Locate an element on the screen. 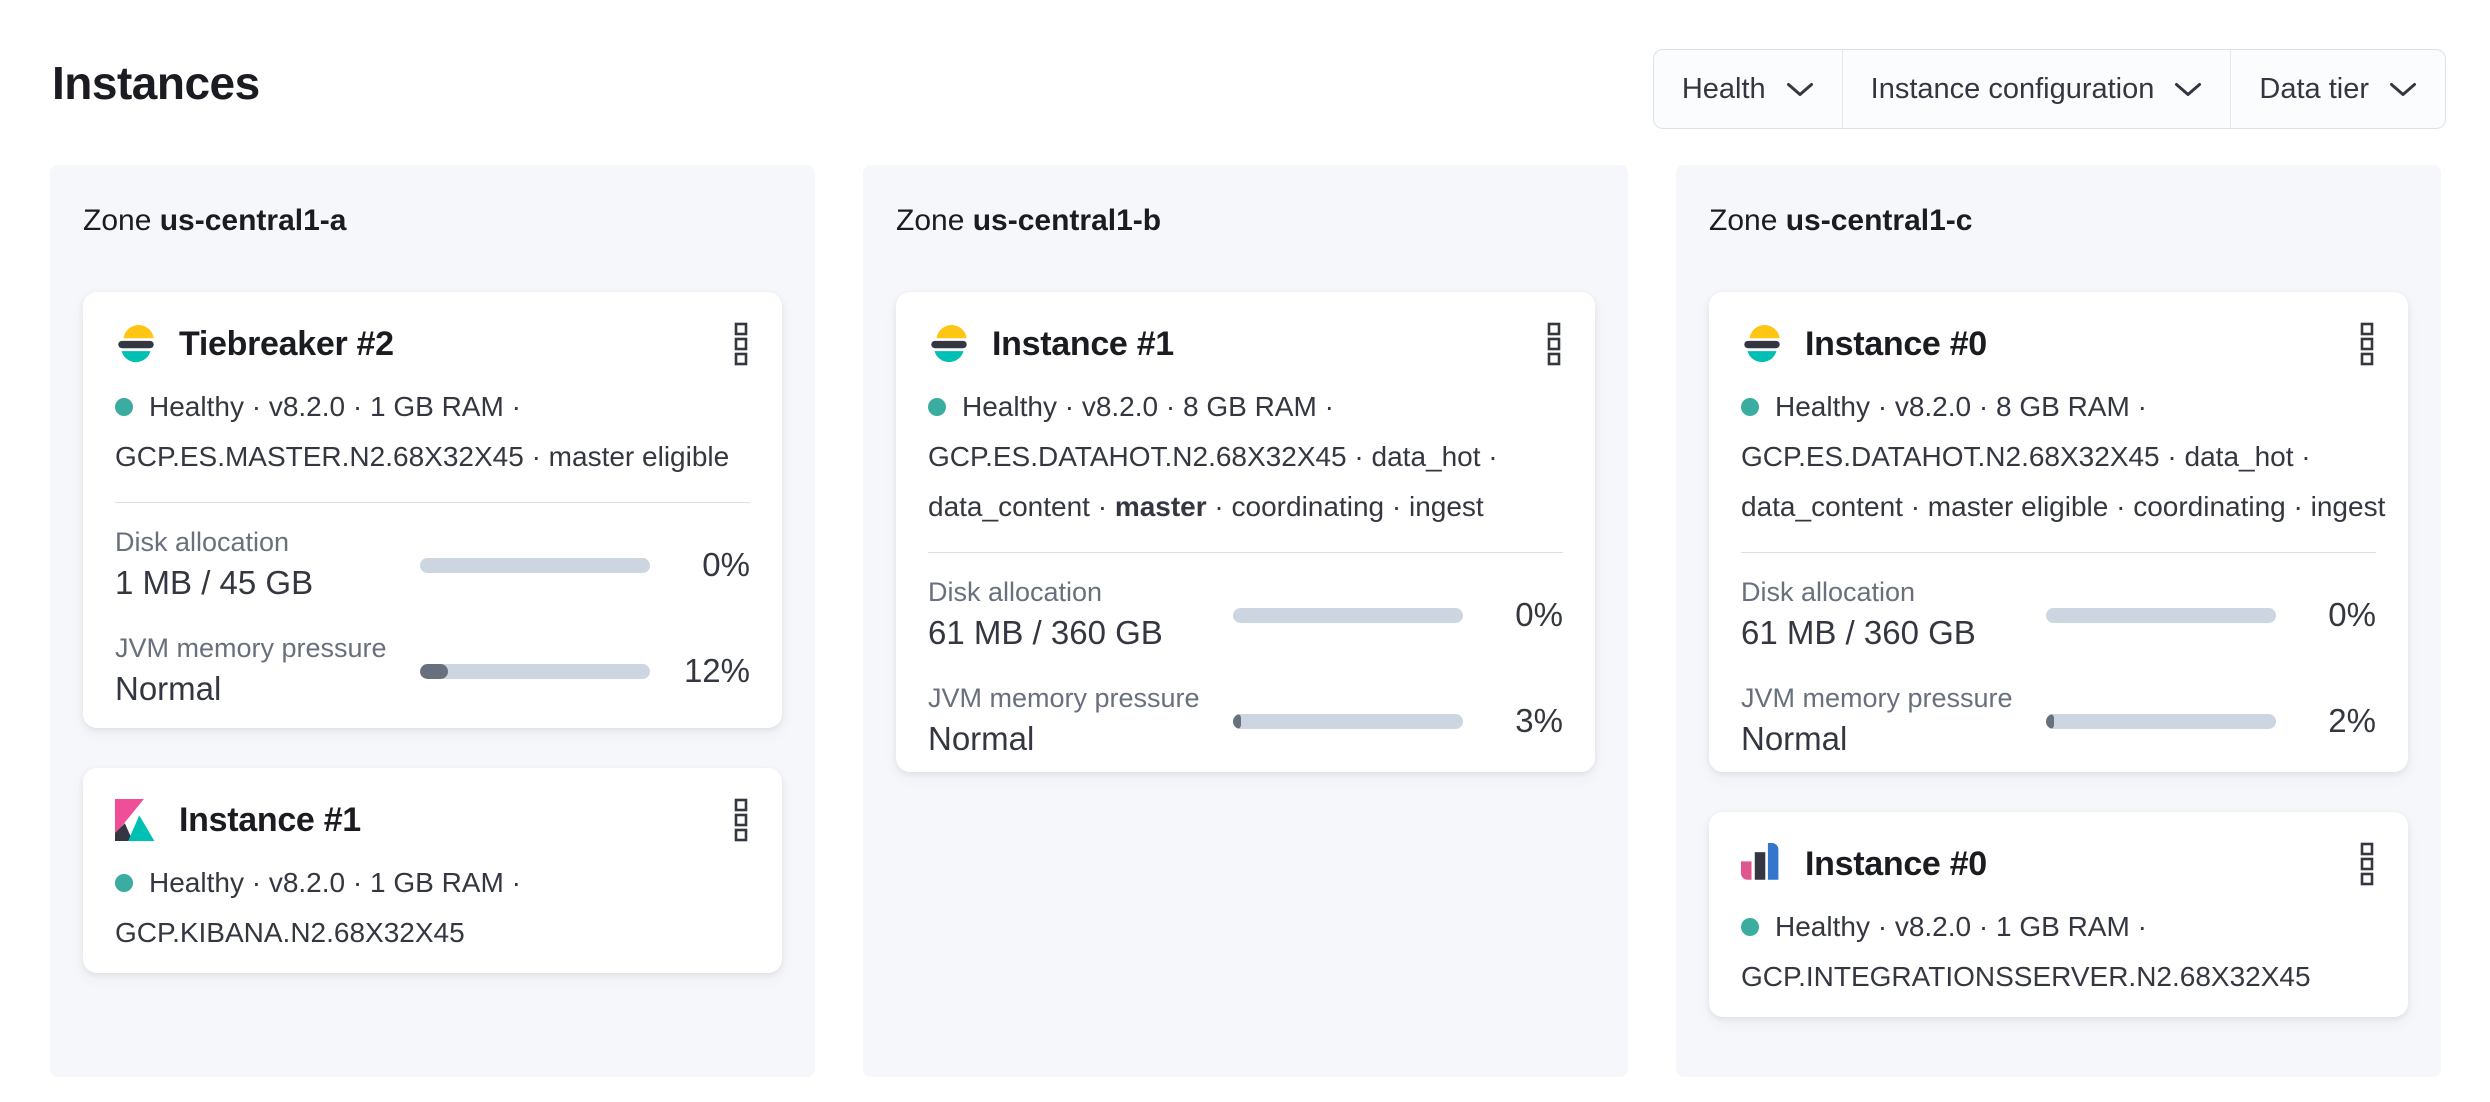 The width and height of the screenshot is (2490, 1102). kibana-logo-icon is located at coordinates (135, 820).